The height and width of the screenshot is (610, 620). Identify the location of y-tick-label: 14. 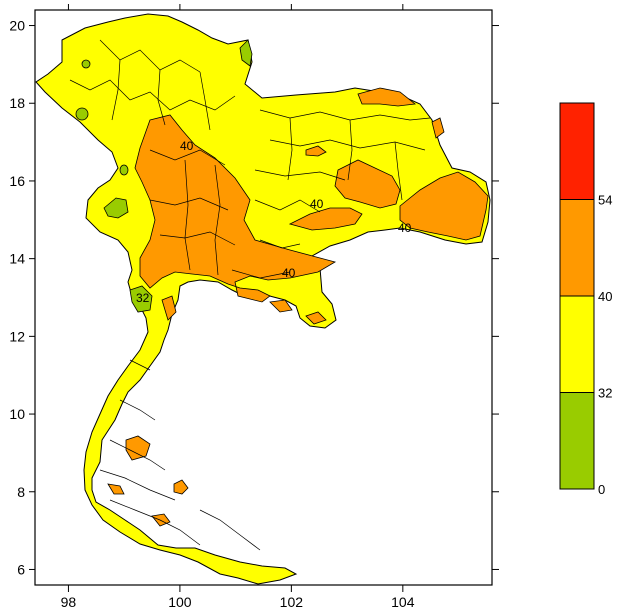
(17, 259).